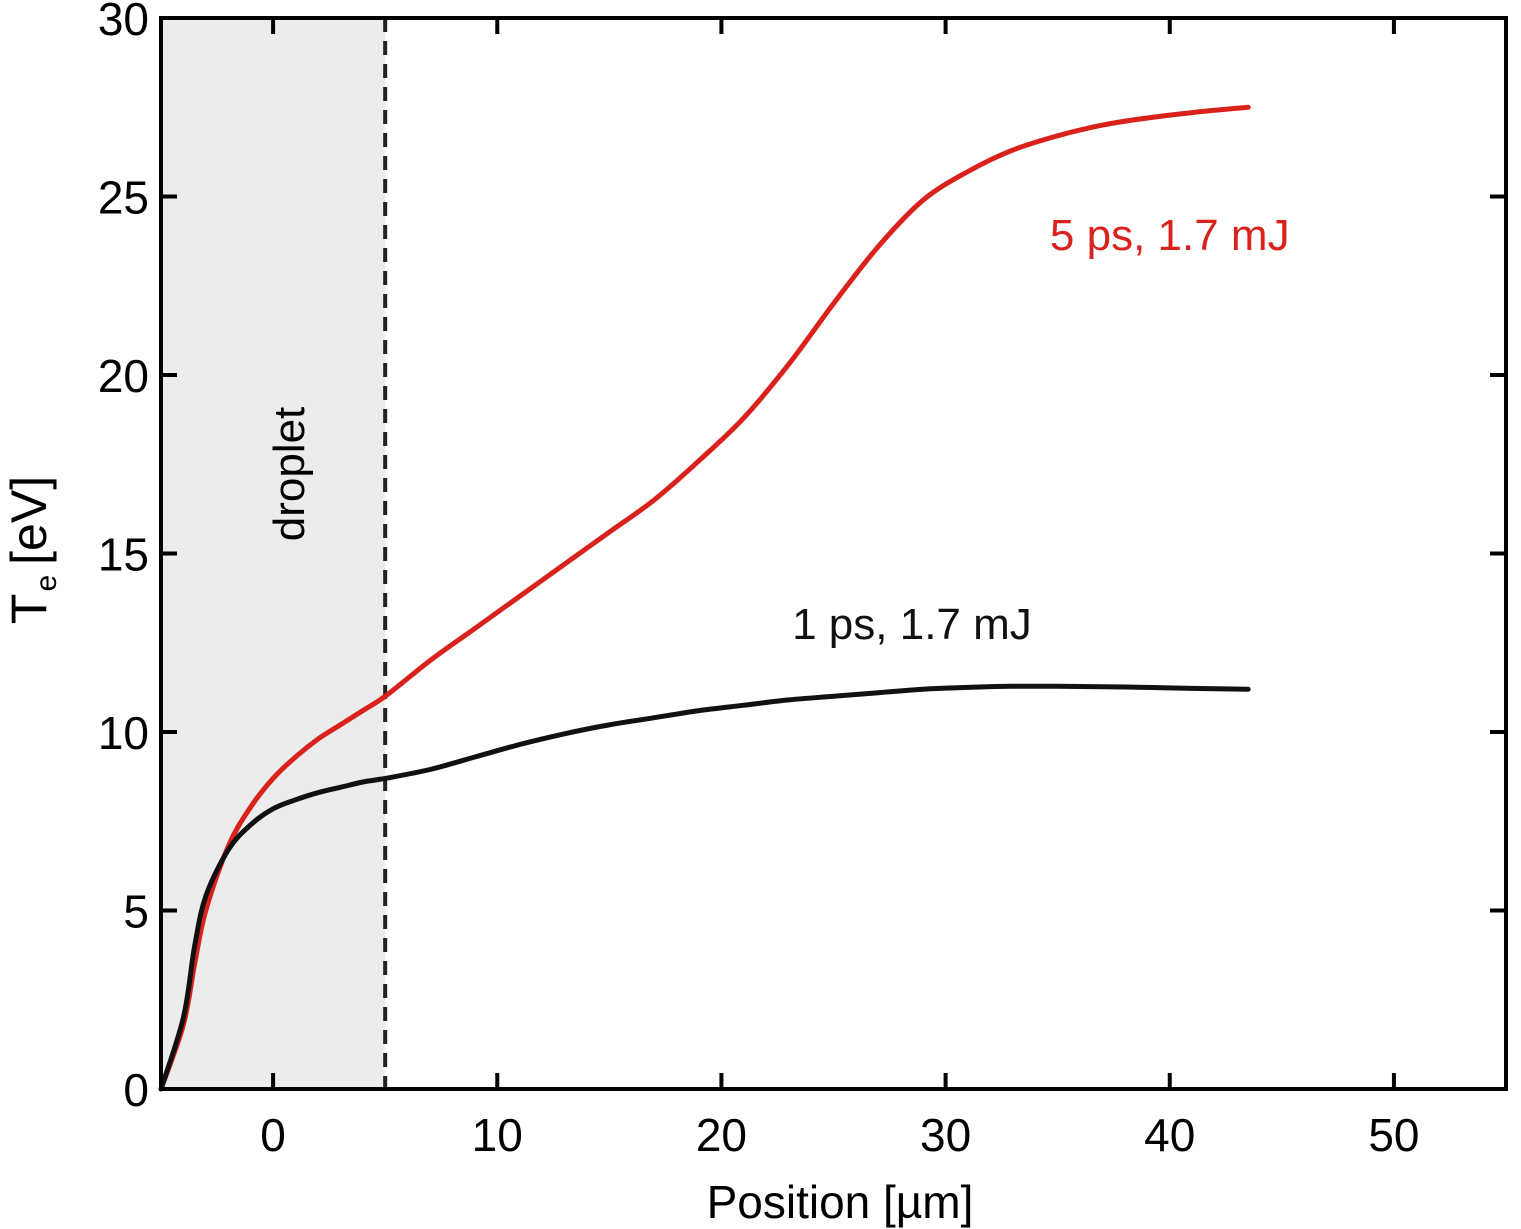  I want to click on y-tick-label: 25, so click(123, 198).